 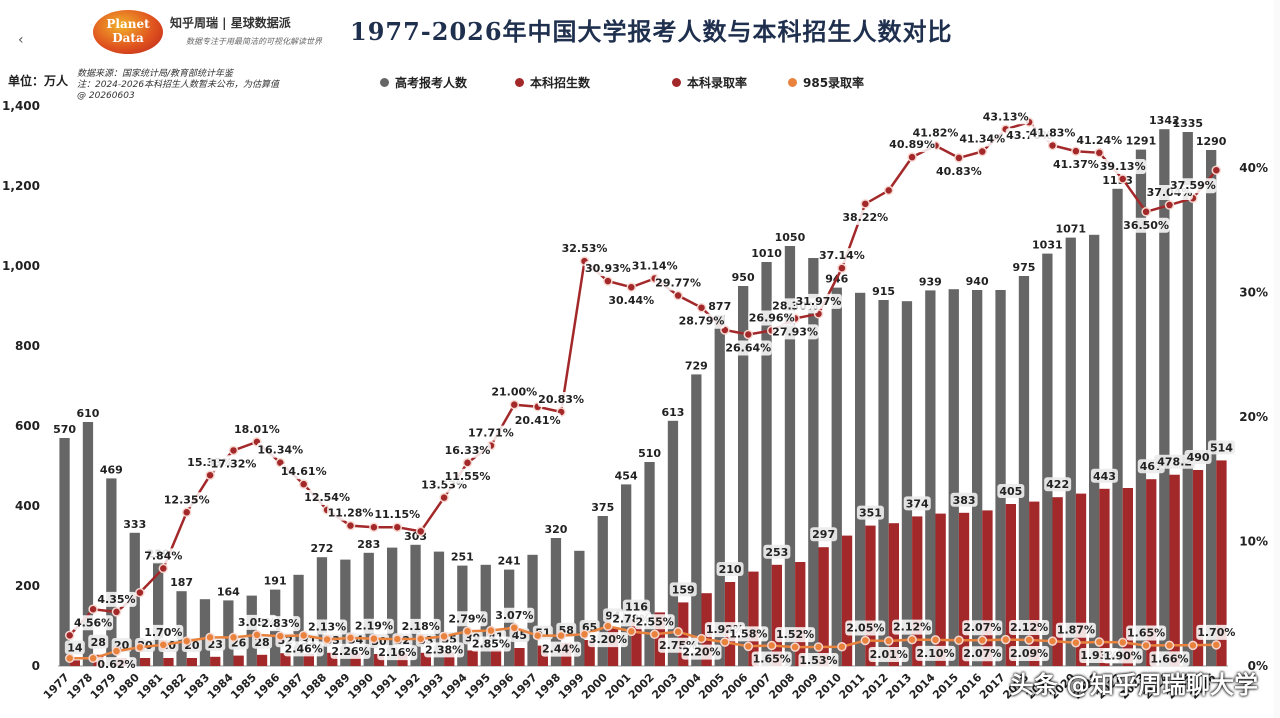 I want to click on data-label-rate985: 2.12%, so click(x=912, y=627).